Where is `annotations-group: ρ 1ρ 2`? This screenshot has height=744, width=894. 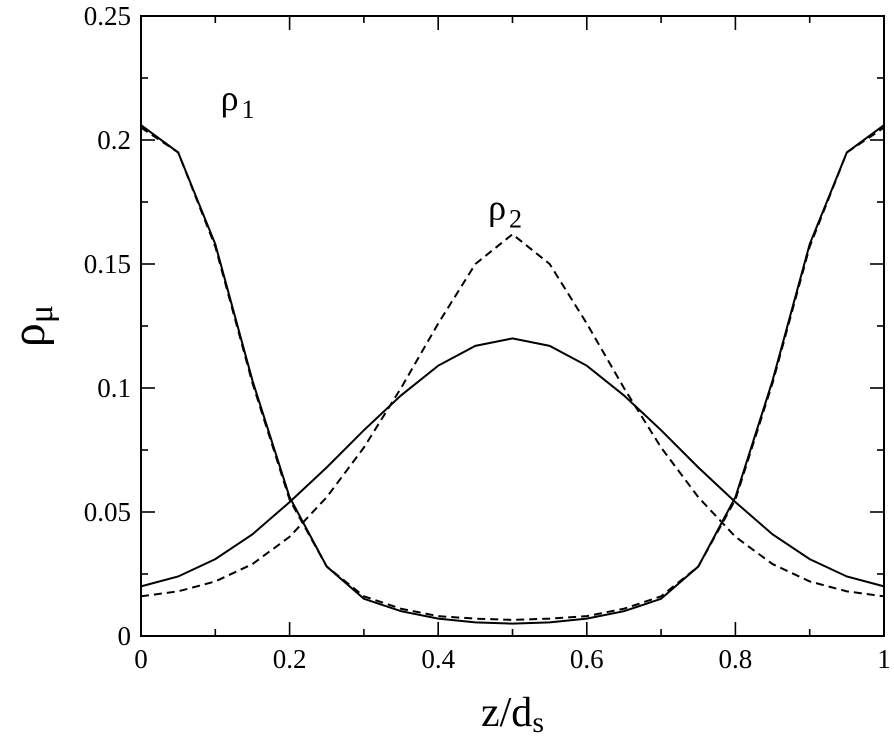
annotations-group: ρ 1ρ 2 is located at coordinates (371, 155).